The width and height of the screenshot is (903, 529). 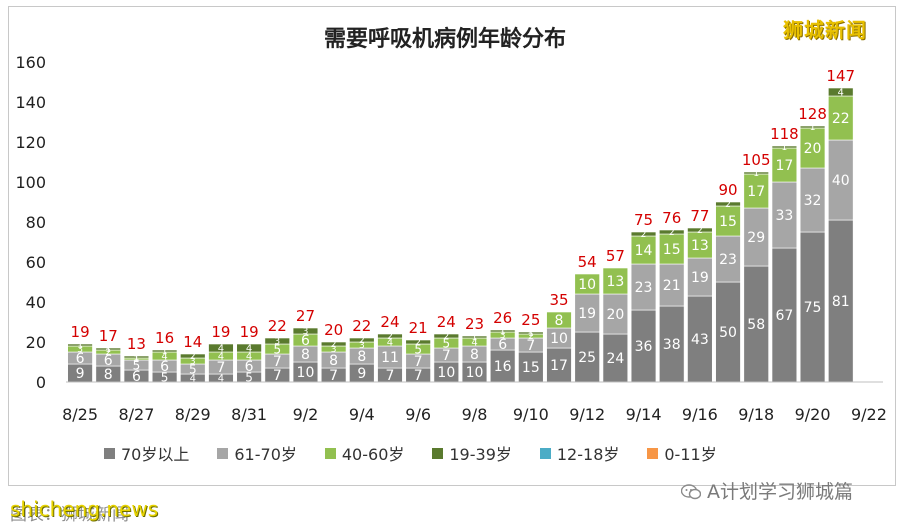 What do you see at coordinates (756, 414) in the screenshot?
I see `x-tick-label: 9/18` at bounding box center [756, 414].